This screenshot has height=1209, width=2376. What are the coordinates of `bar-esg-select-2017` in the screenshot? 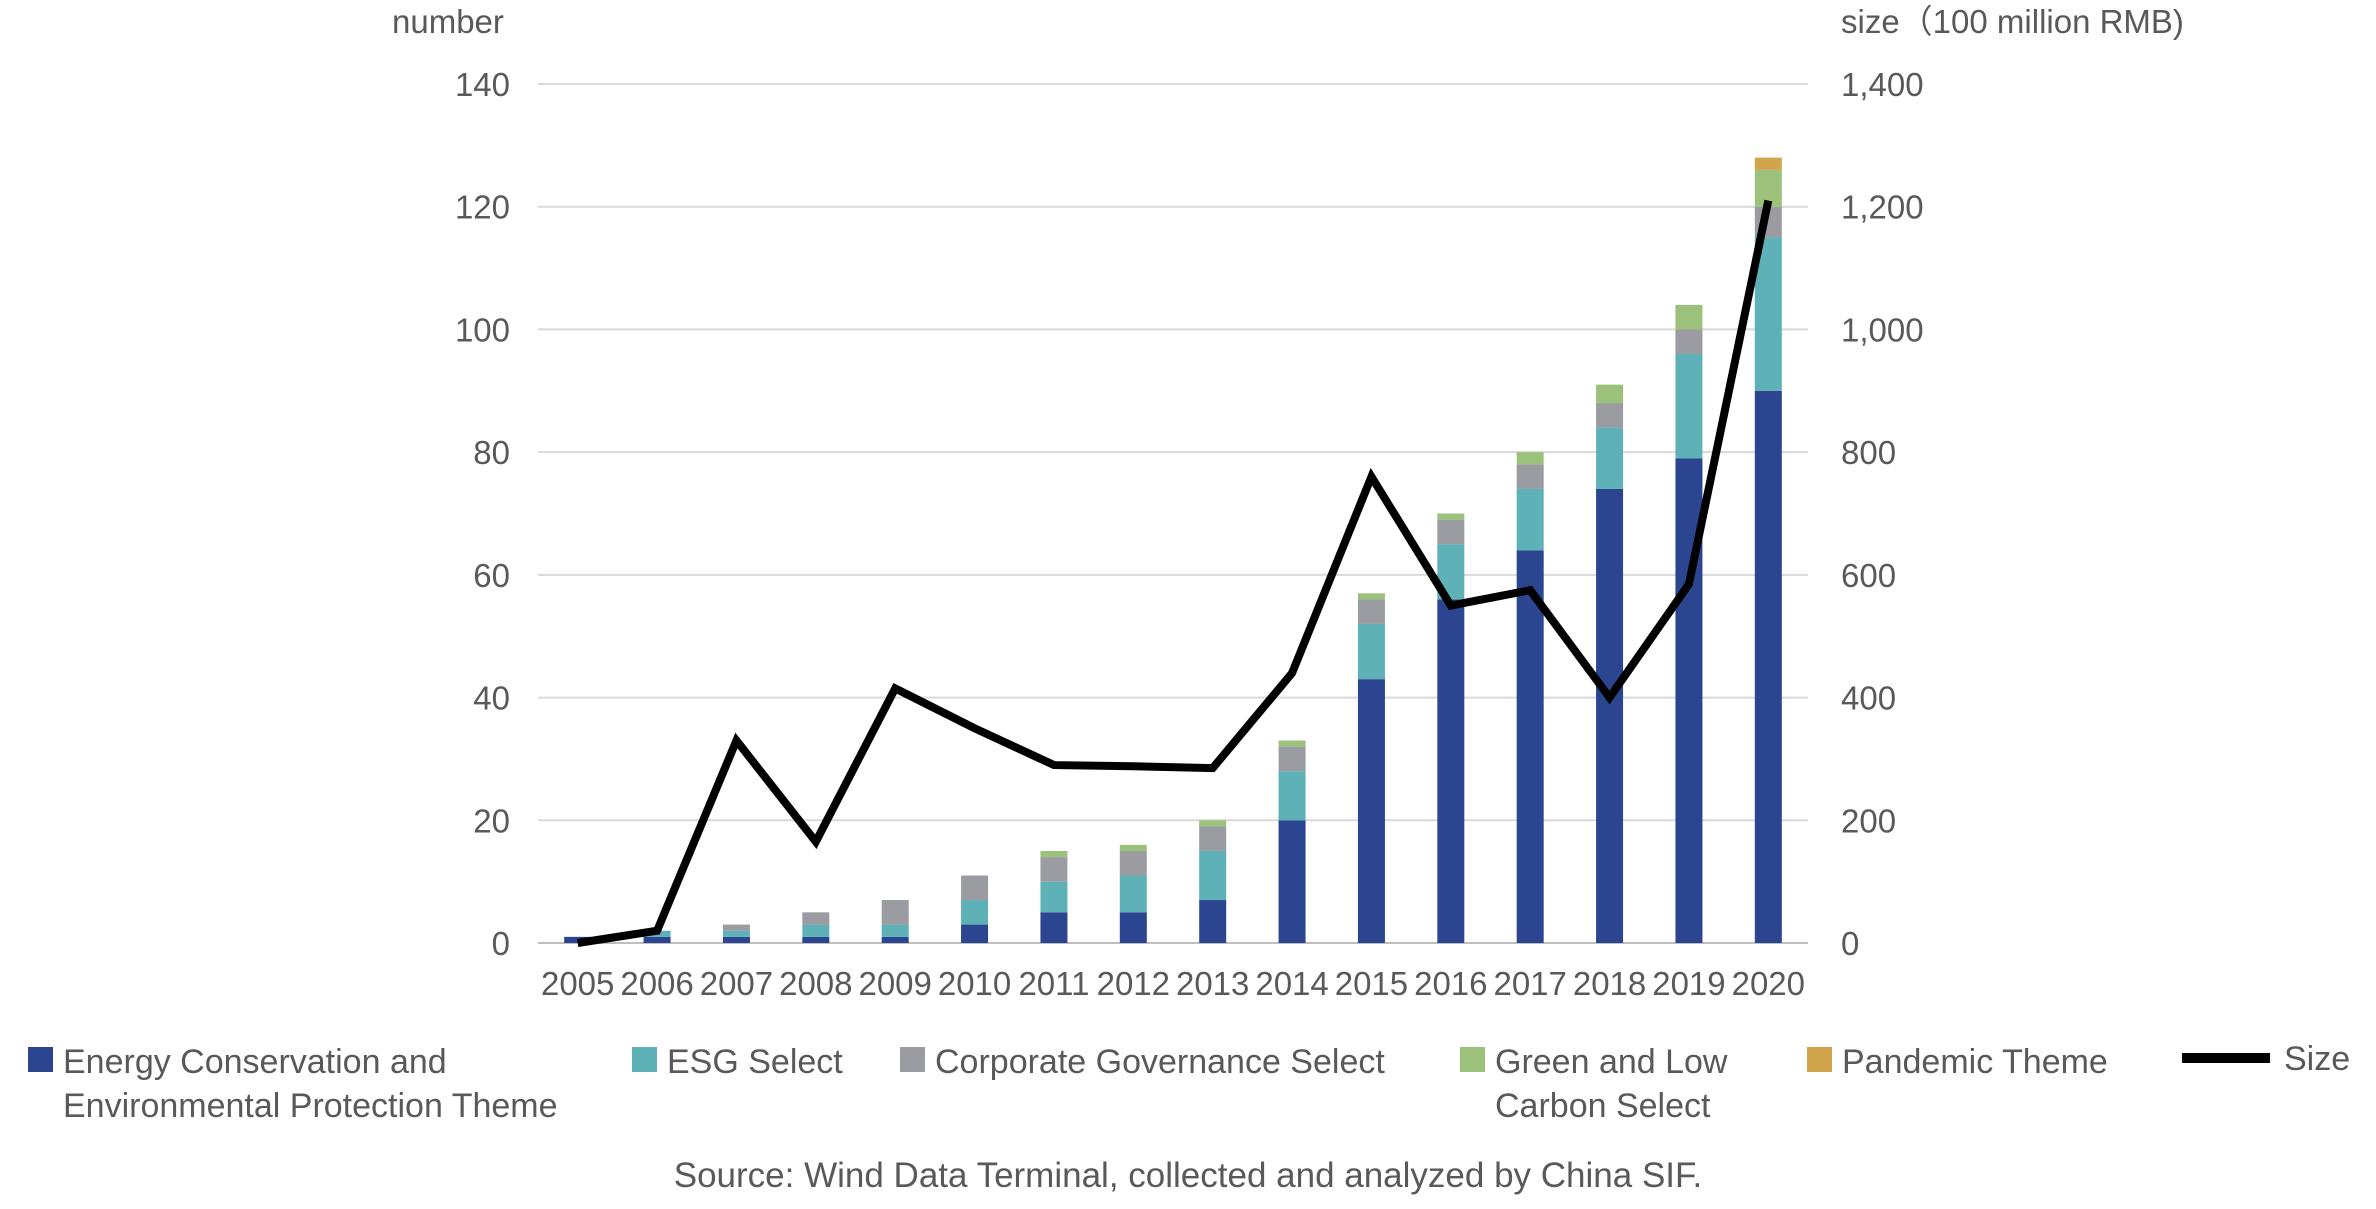 It's located at (1530, 519).